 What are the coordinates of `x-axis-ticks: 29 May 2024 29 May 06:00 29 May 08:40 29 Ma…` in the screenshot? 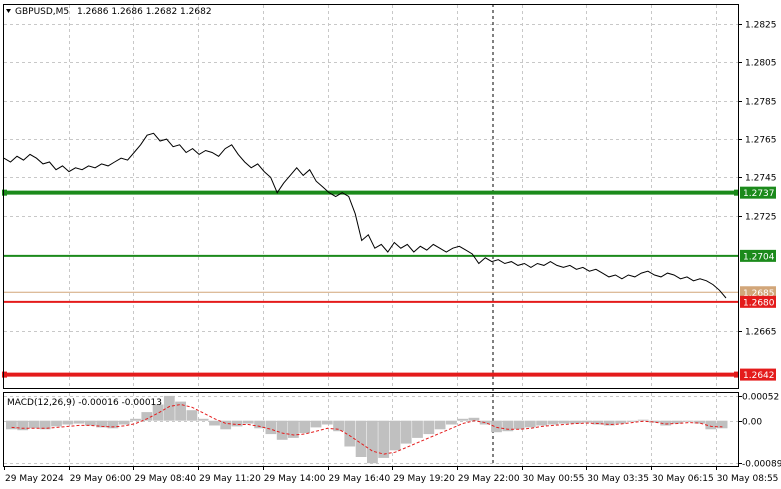 It's located at (391, 475).